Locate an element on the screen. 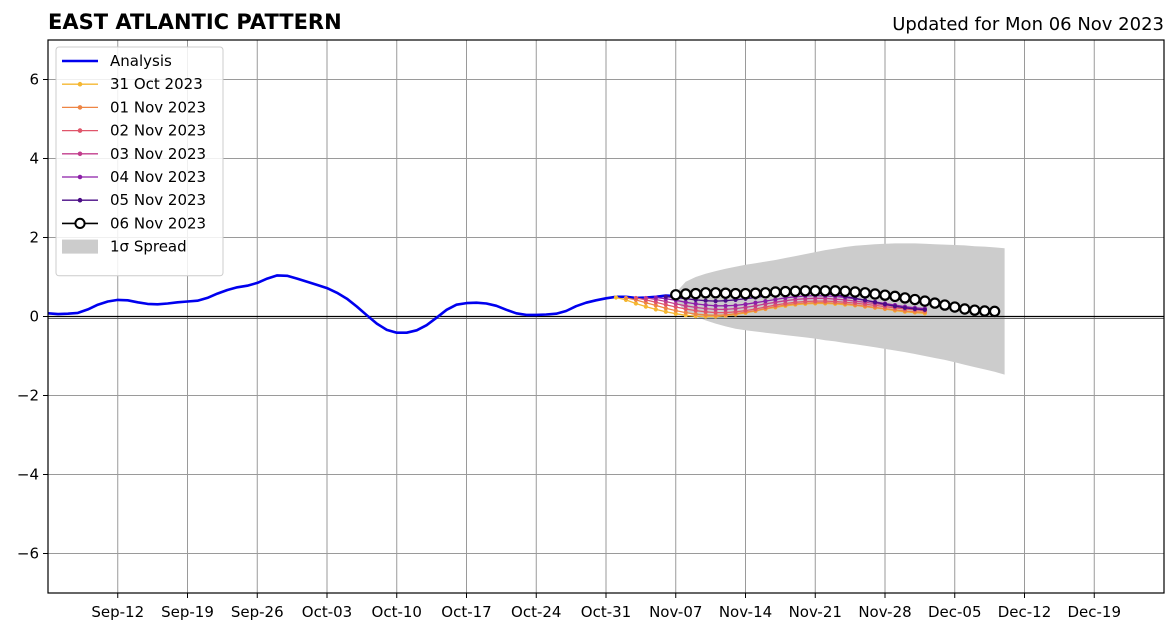  legend-label-03-nov-2023: 03 Nov 2023 is located at coordinates (158, 154).